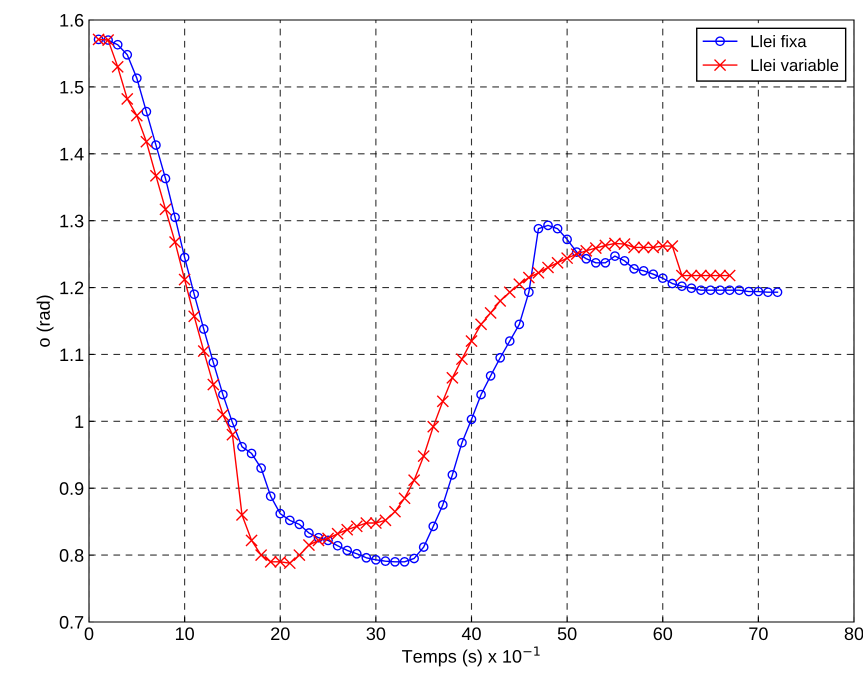 This screenshot has height=699, width=863. Describe the element at coordinates (567, 633) in the screenshot. I see `x-tick-label: 50` at that location.